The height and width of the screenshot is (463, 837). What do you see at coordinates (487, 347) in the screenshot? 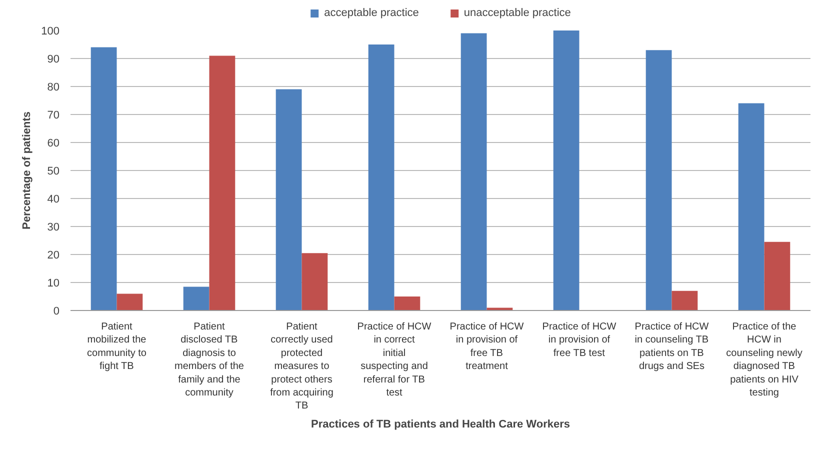
I see `x-tick-label: Practice of HCW in provision of free TB treatment` at bounding box center [487, 347].